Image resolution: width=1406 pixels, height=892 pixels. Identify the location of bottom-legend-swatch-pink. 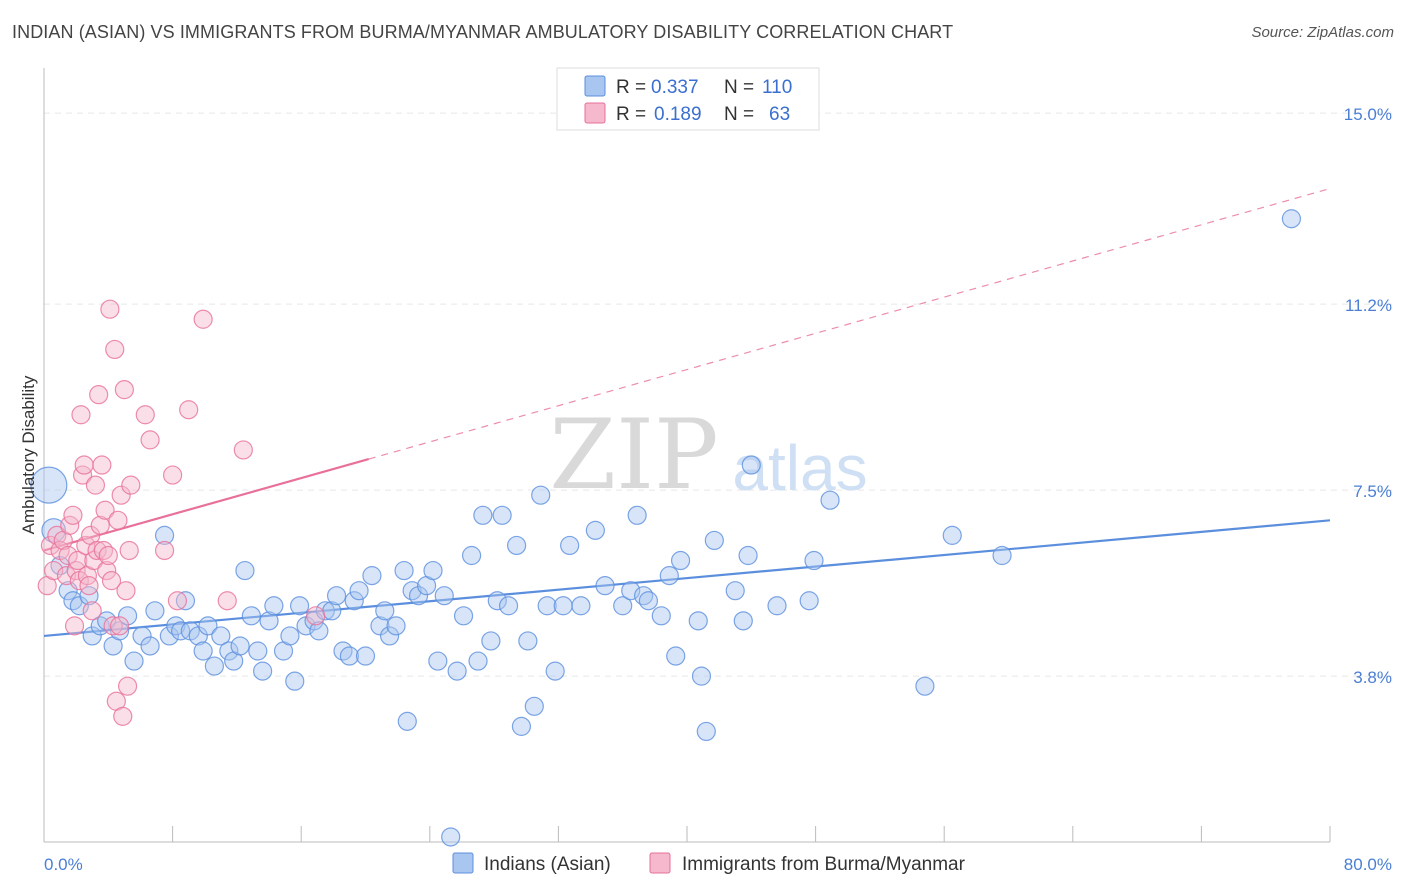
(660, 863).